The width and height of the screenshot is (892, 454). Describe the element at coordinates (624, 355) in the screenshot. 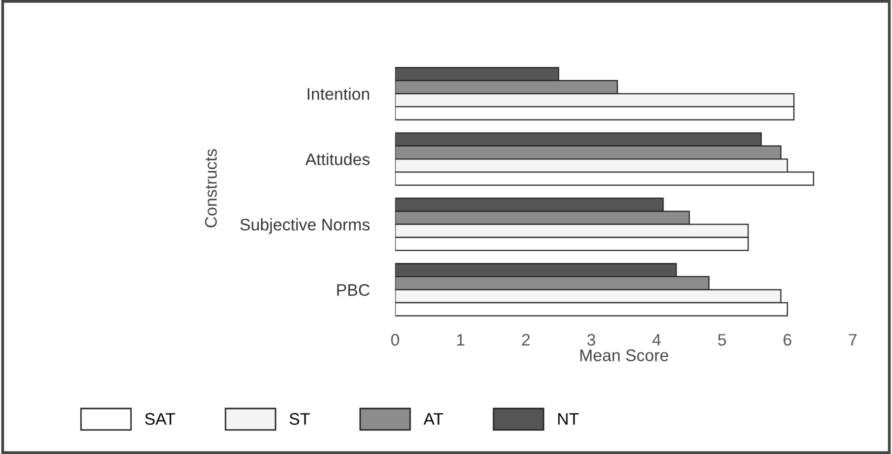

I see `x-axis-title: Mean Score` at that location.